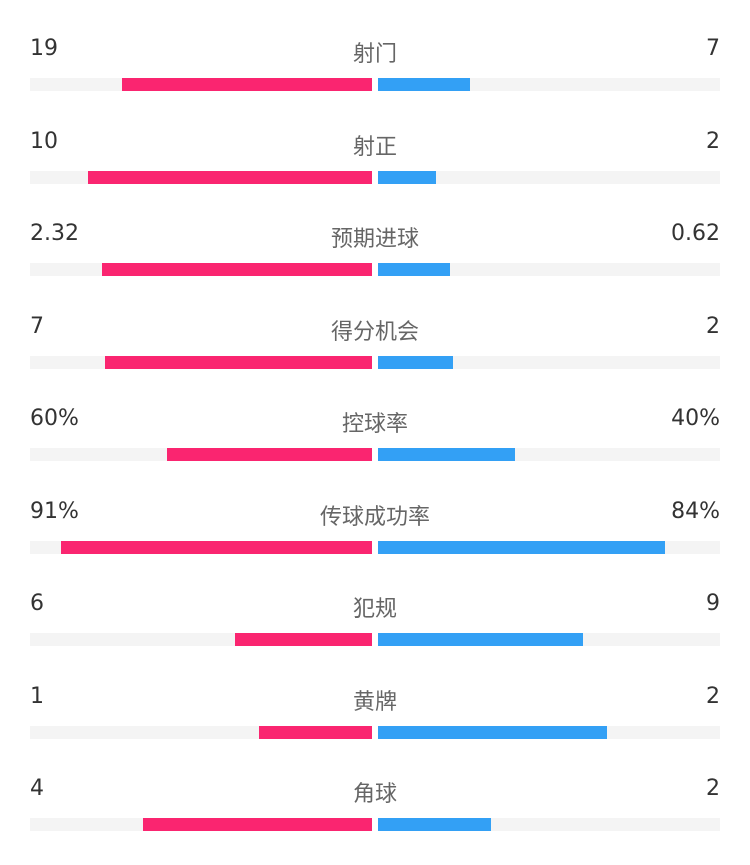 Image resolution: width=750 pixels, height=865 pixels. What do you see at coordinates (54, 418) in the screenshot?
I see `home-value: 60%` at bounding box center [54, 418].